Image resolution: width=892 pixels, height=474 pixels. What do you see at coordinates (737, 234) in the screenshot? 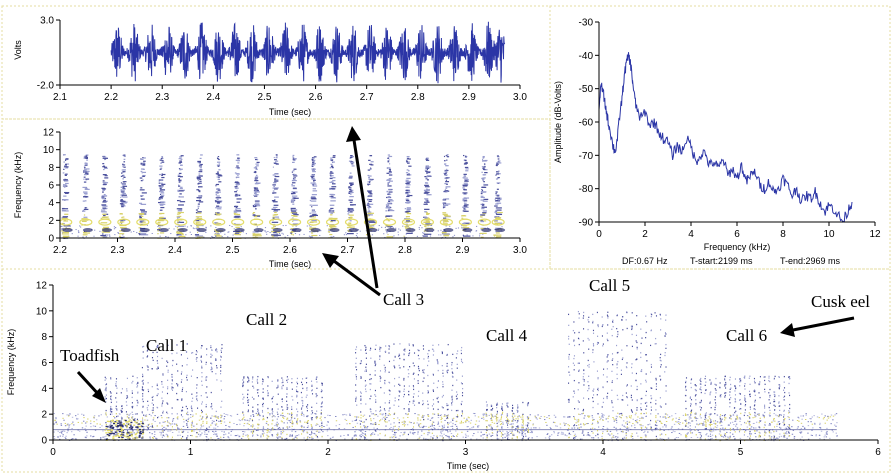
I see `spectrum-x-tick-label: 6` at bounding box center [737, 234].